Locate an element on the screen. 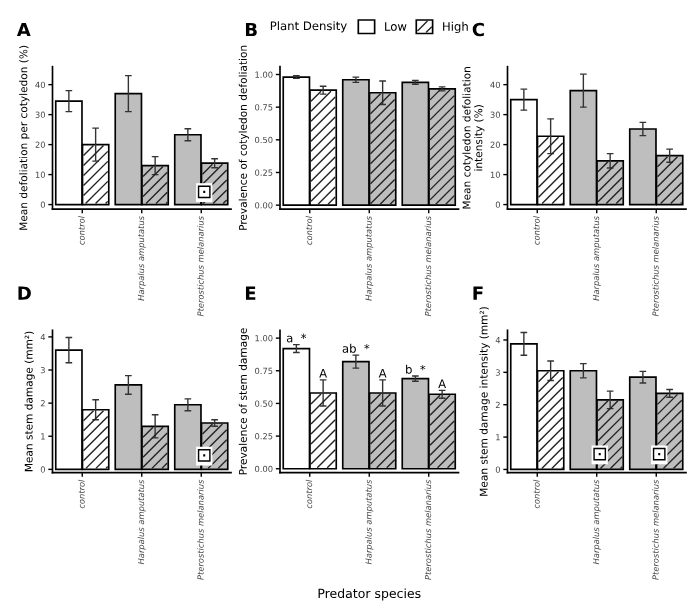 The height and width of the screenshot is (606, 700). chart-title: C is located at coordinates (478, 29).